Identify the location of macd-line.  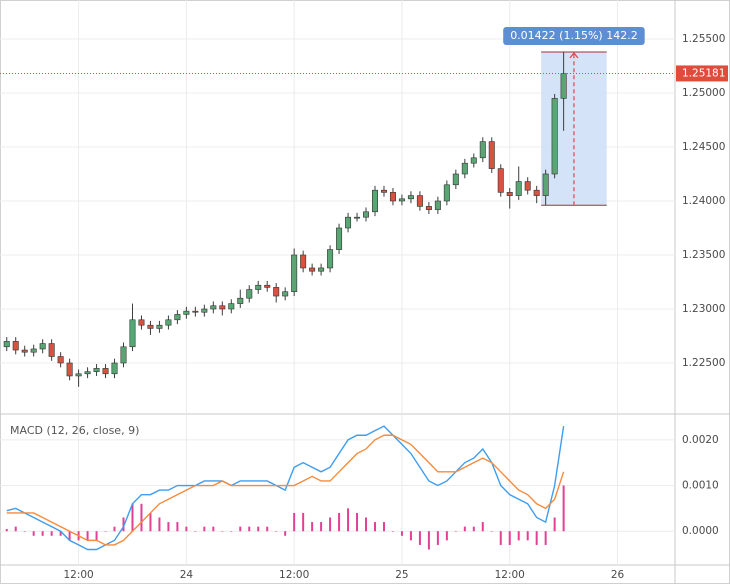
(285, 490).